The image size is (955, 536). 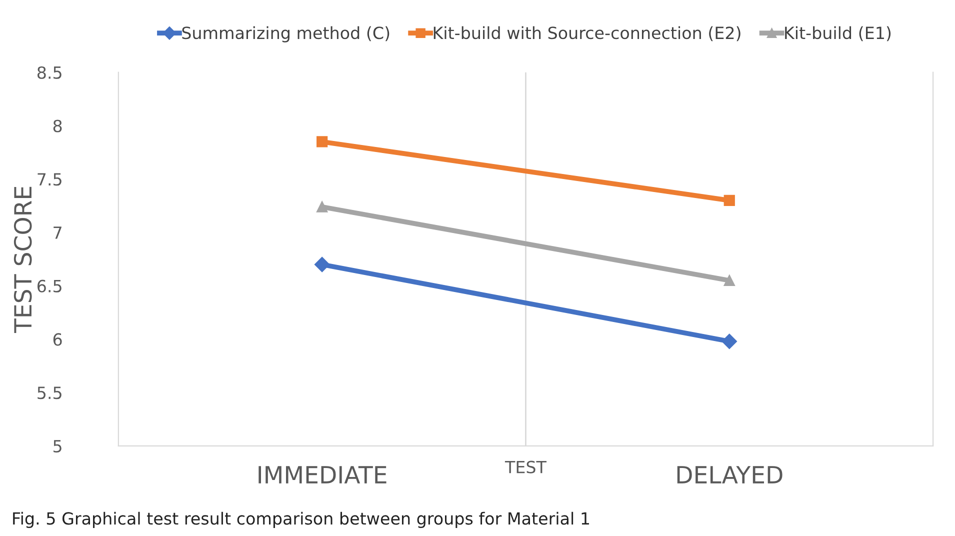 I want to click on x-tick-label: DELAYED, so click(x=729, y=475).